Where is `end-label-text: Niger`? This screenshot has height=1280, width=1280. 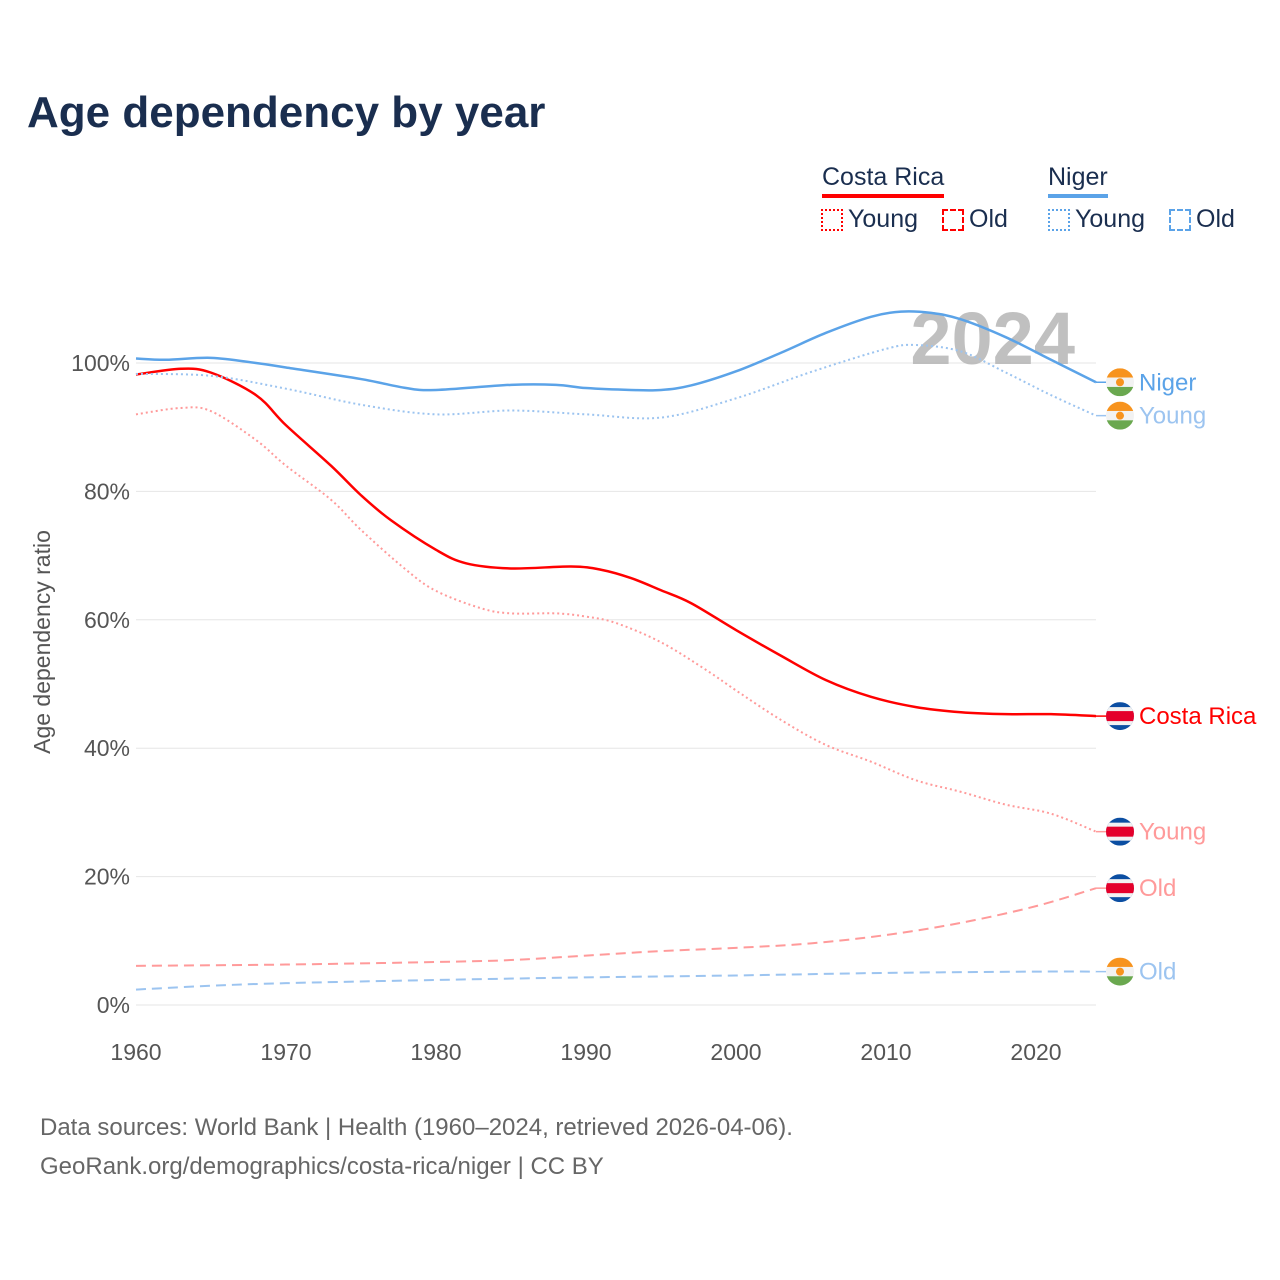 end-label-text: Niger is located at coordinates (1167, 382).